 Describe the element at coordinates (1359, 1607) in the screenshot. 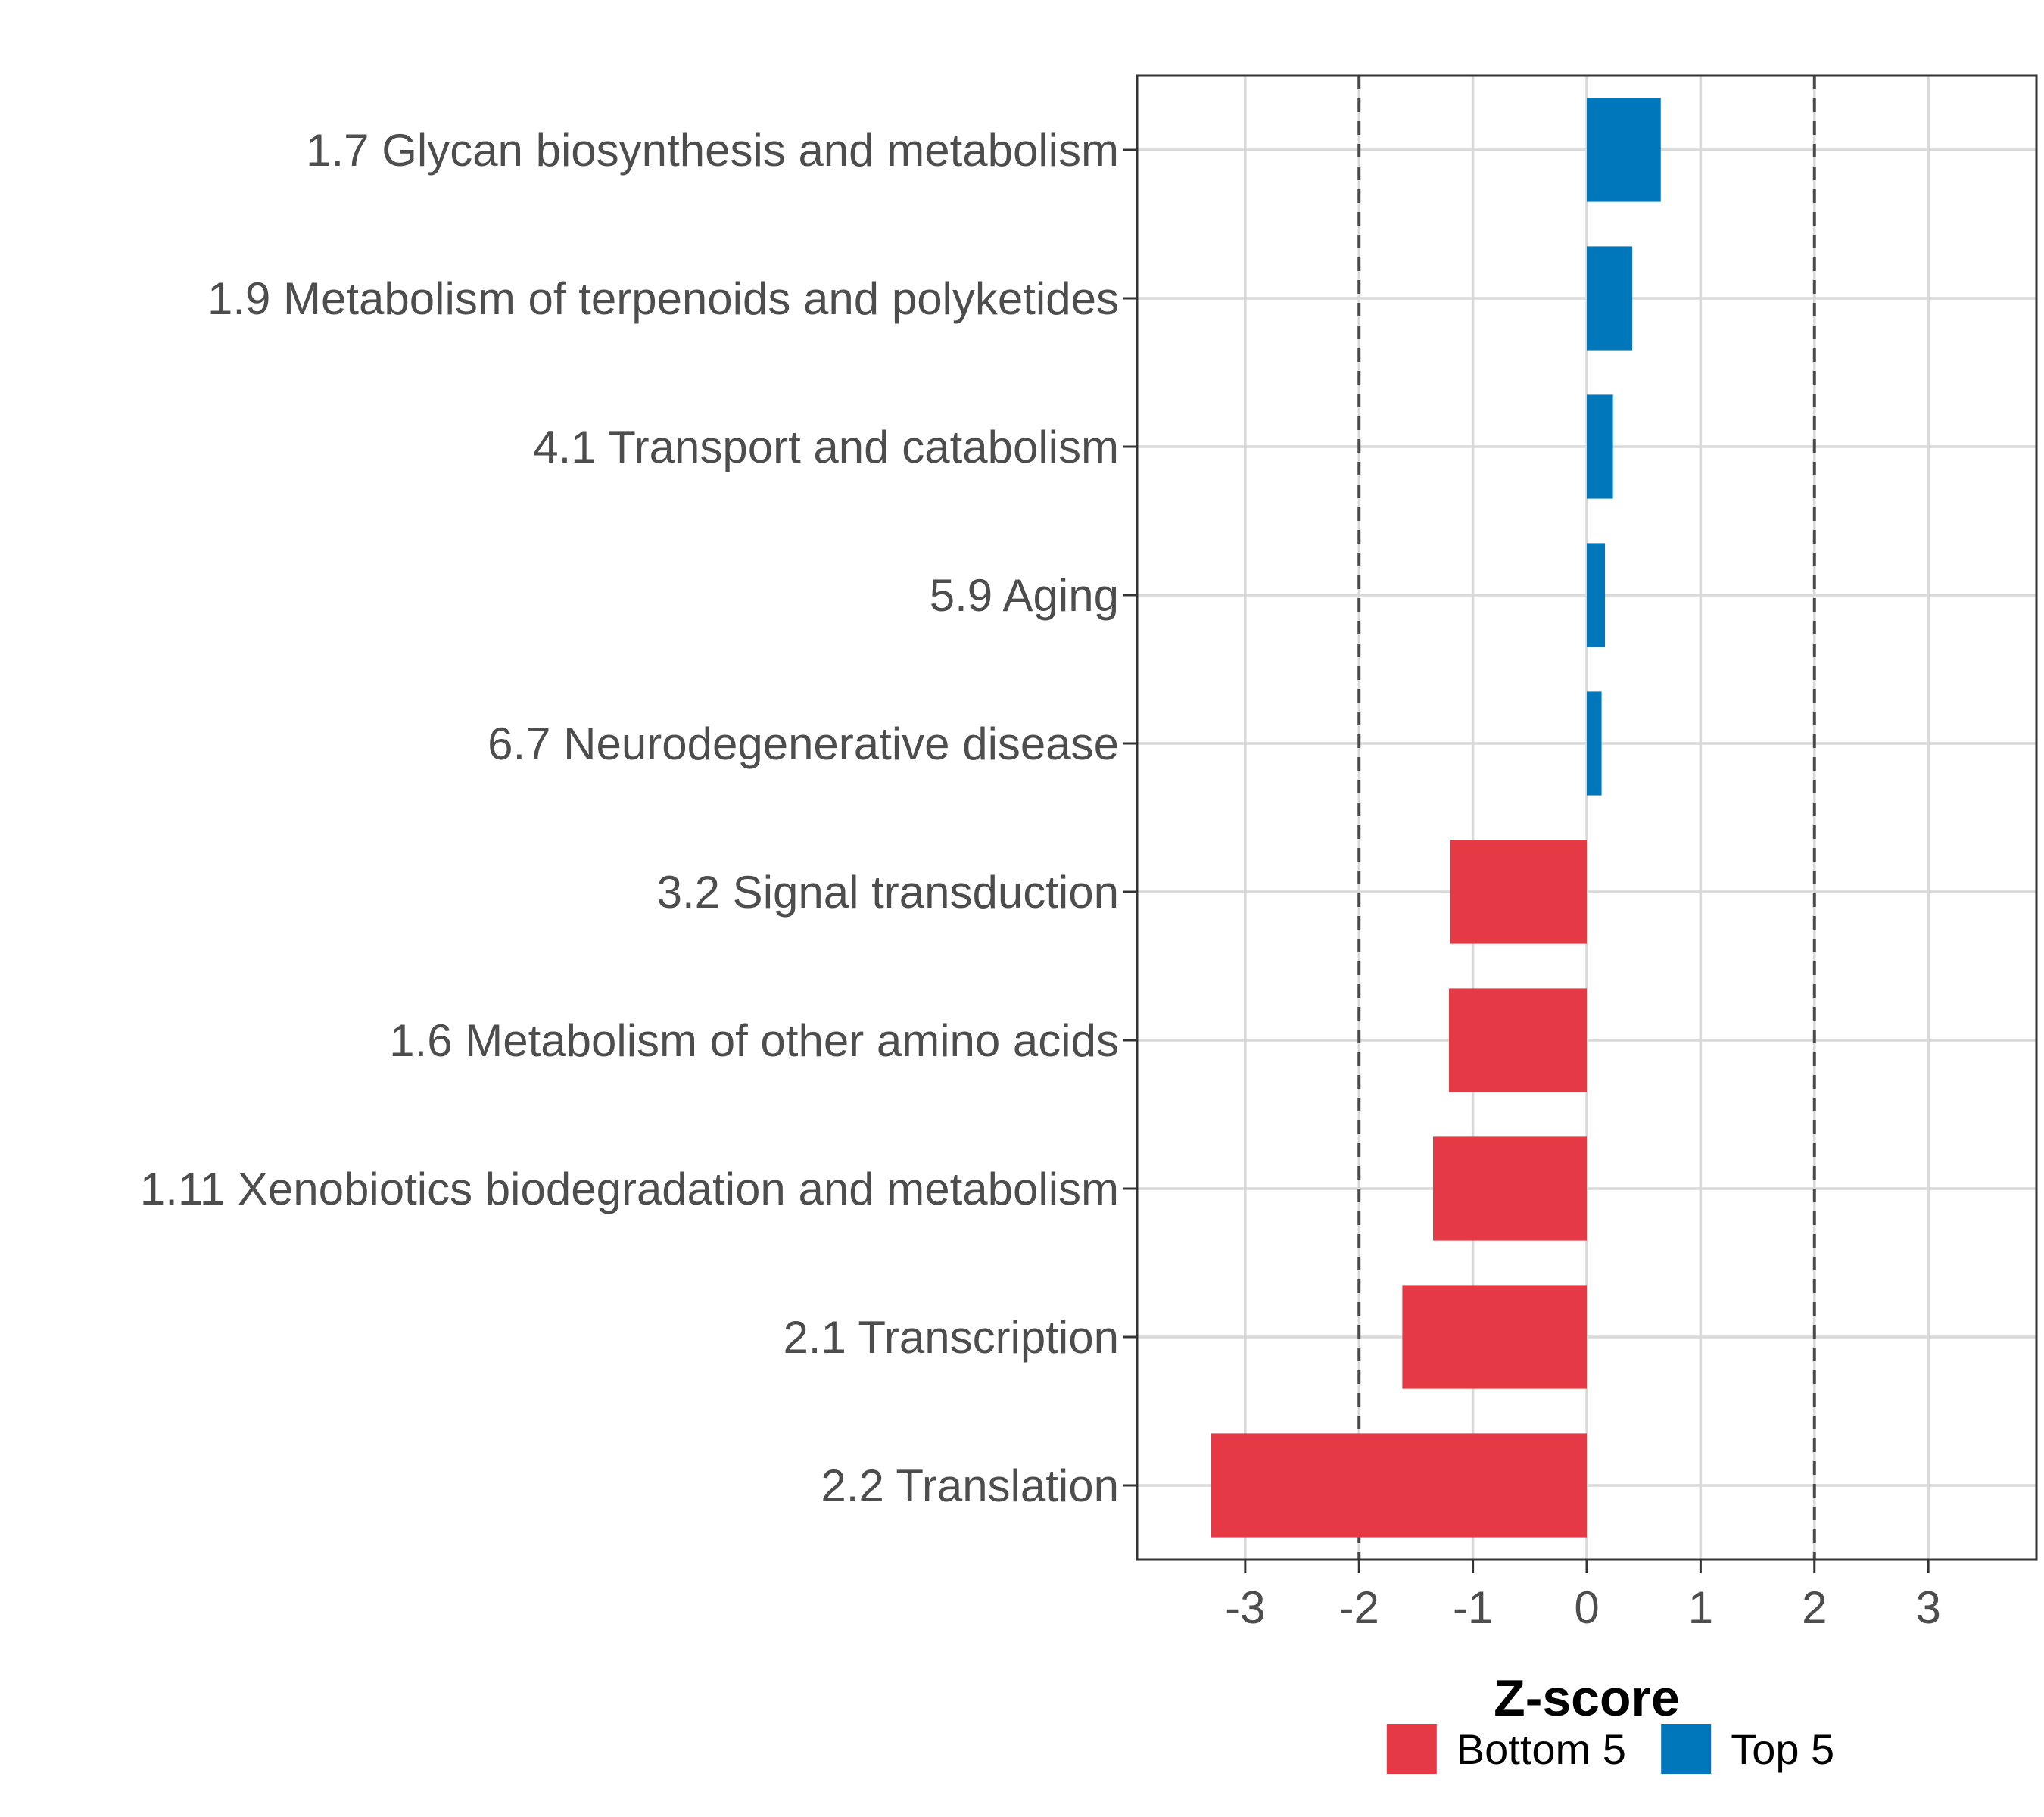

I see `x-tick-label: -2` at that location.